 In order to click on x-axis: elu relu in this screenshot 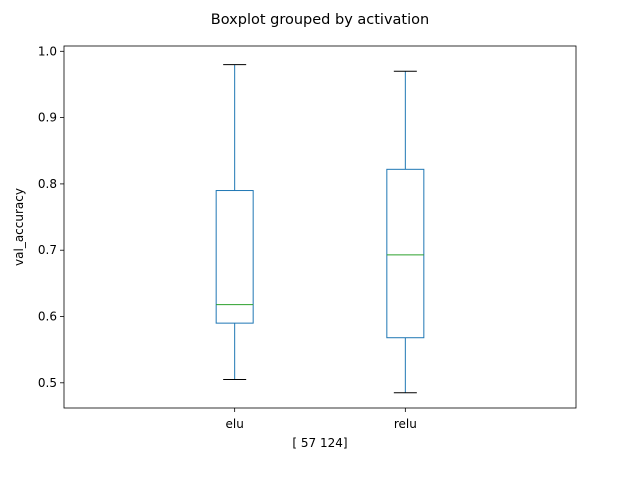, I will do `click(321, 419)`.